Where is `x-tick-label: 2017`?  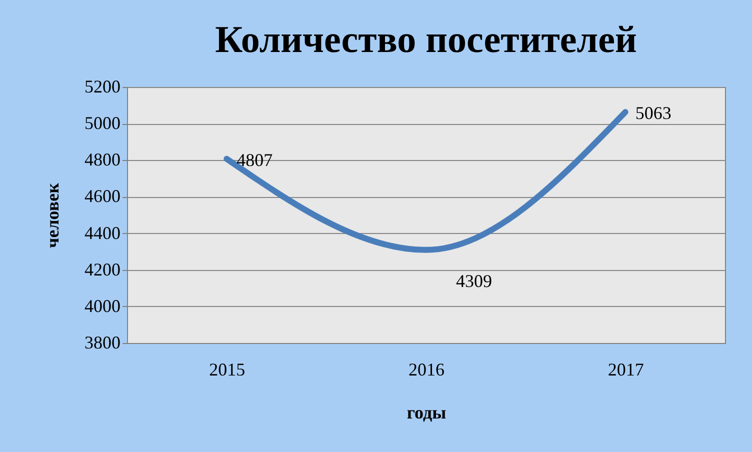
x-tick-label: 2017 is located at coordinates (626, 370).